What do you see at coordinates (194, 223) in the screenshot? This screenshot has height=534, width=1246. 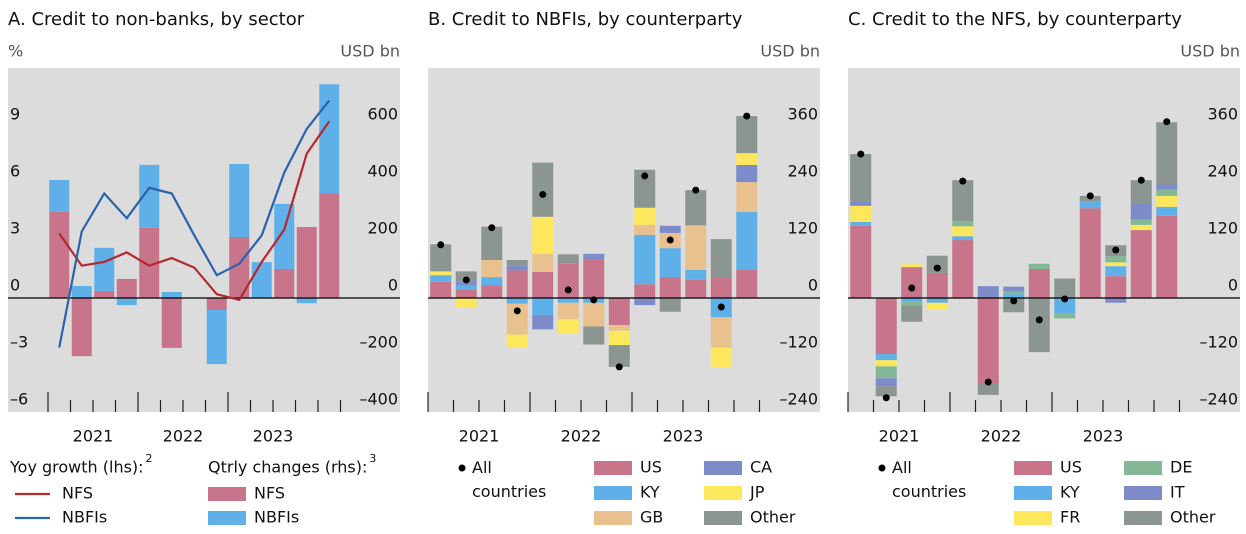 I see `line` at bounding box center [194, 223].